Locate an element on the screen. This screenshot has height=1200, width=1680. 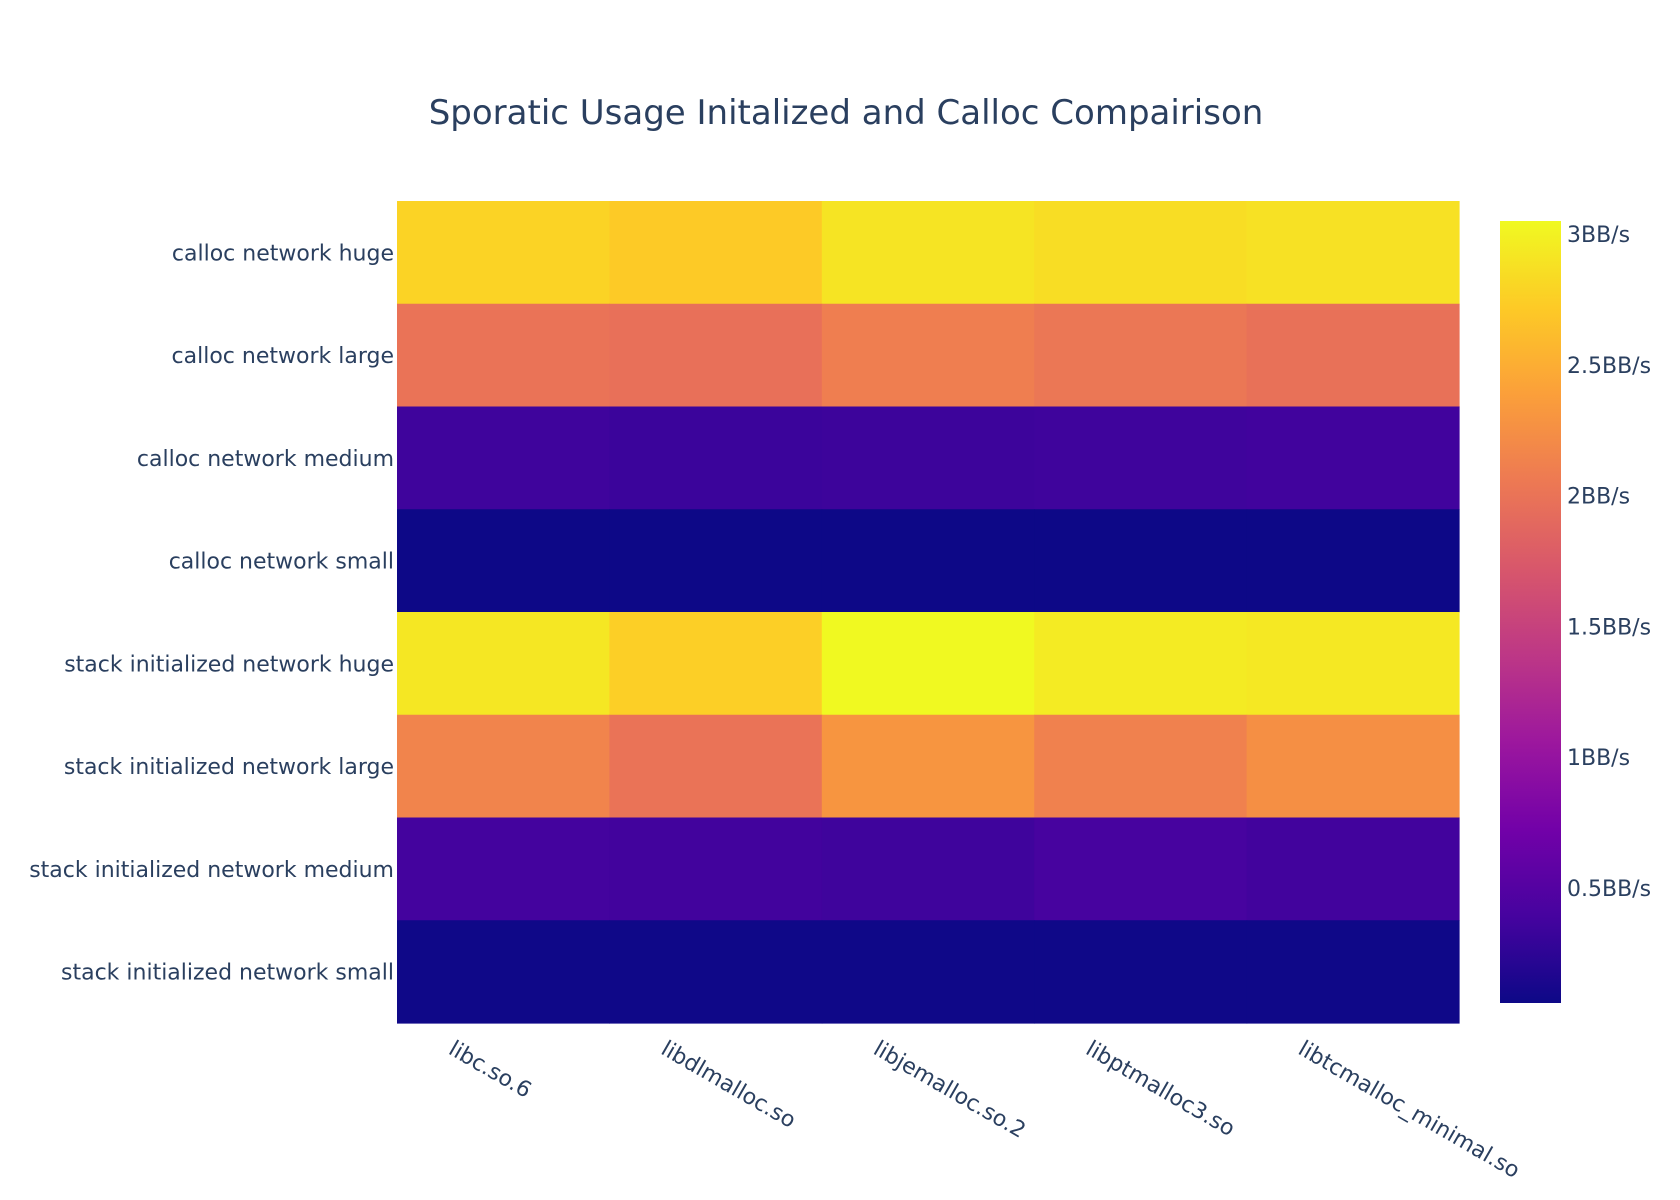
colorbar-tick-label: 2BB/s is located at coordinates (1598, 497).